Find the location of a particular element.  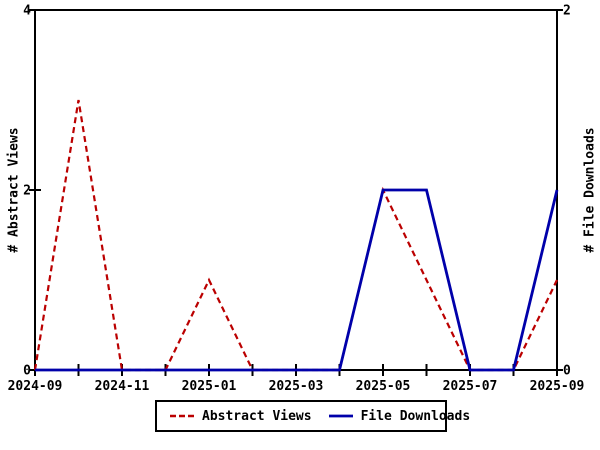

x-tick-label: 2025-05 is located at coordinates (383, 386).